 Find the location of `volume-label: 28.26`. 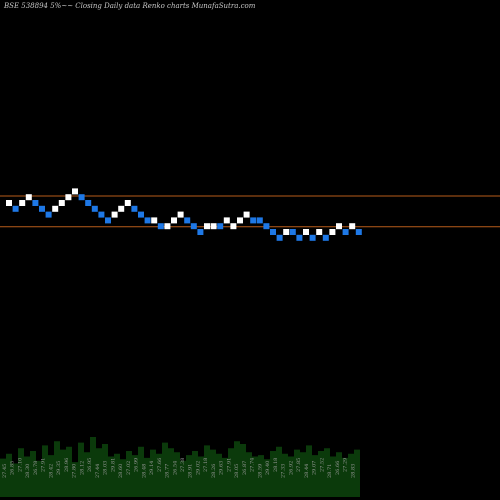

volume-label: 28.26 is located at coordinates (214, 471).